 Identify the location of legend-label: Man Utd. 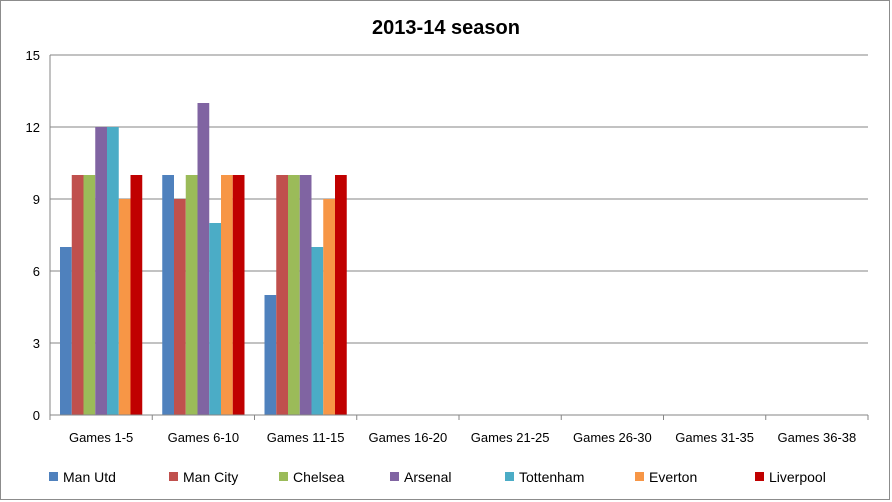
(89, 477).